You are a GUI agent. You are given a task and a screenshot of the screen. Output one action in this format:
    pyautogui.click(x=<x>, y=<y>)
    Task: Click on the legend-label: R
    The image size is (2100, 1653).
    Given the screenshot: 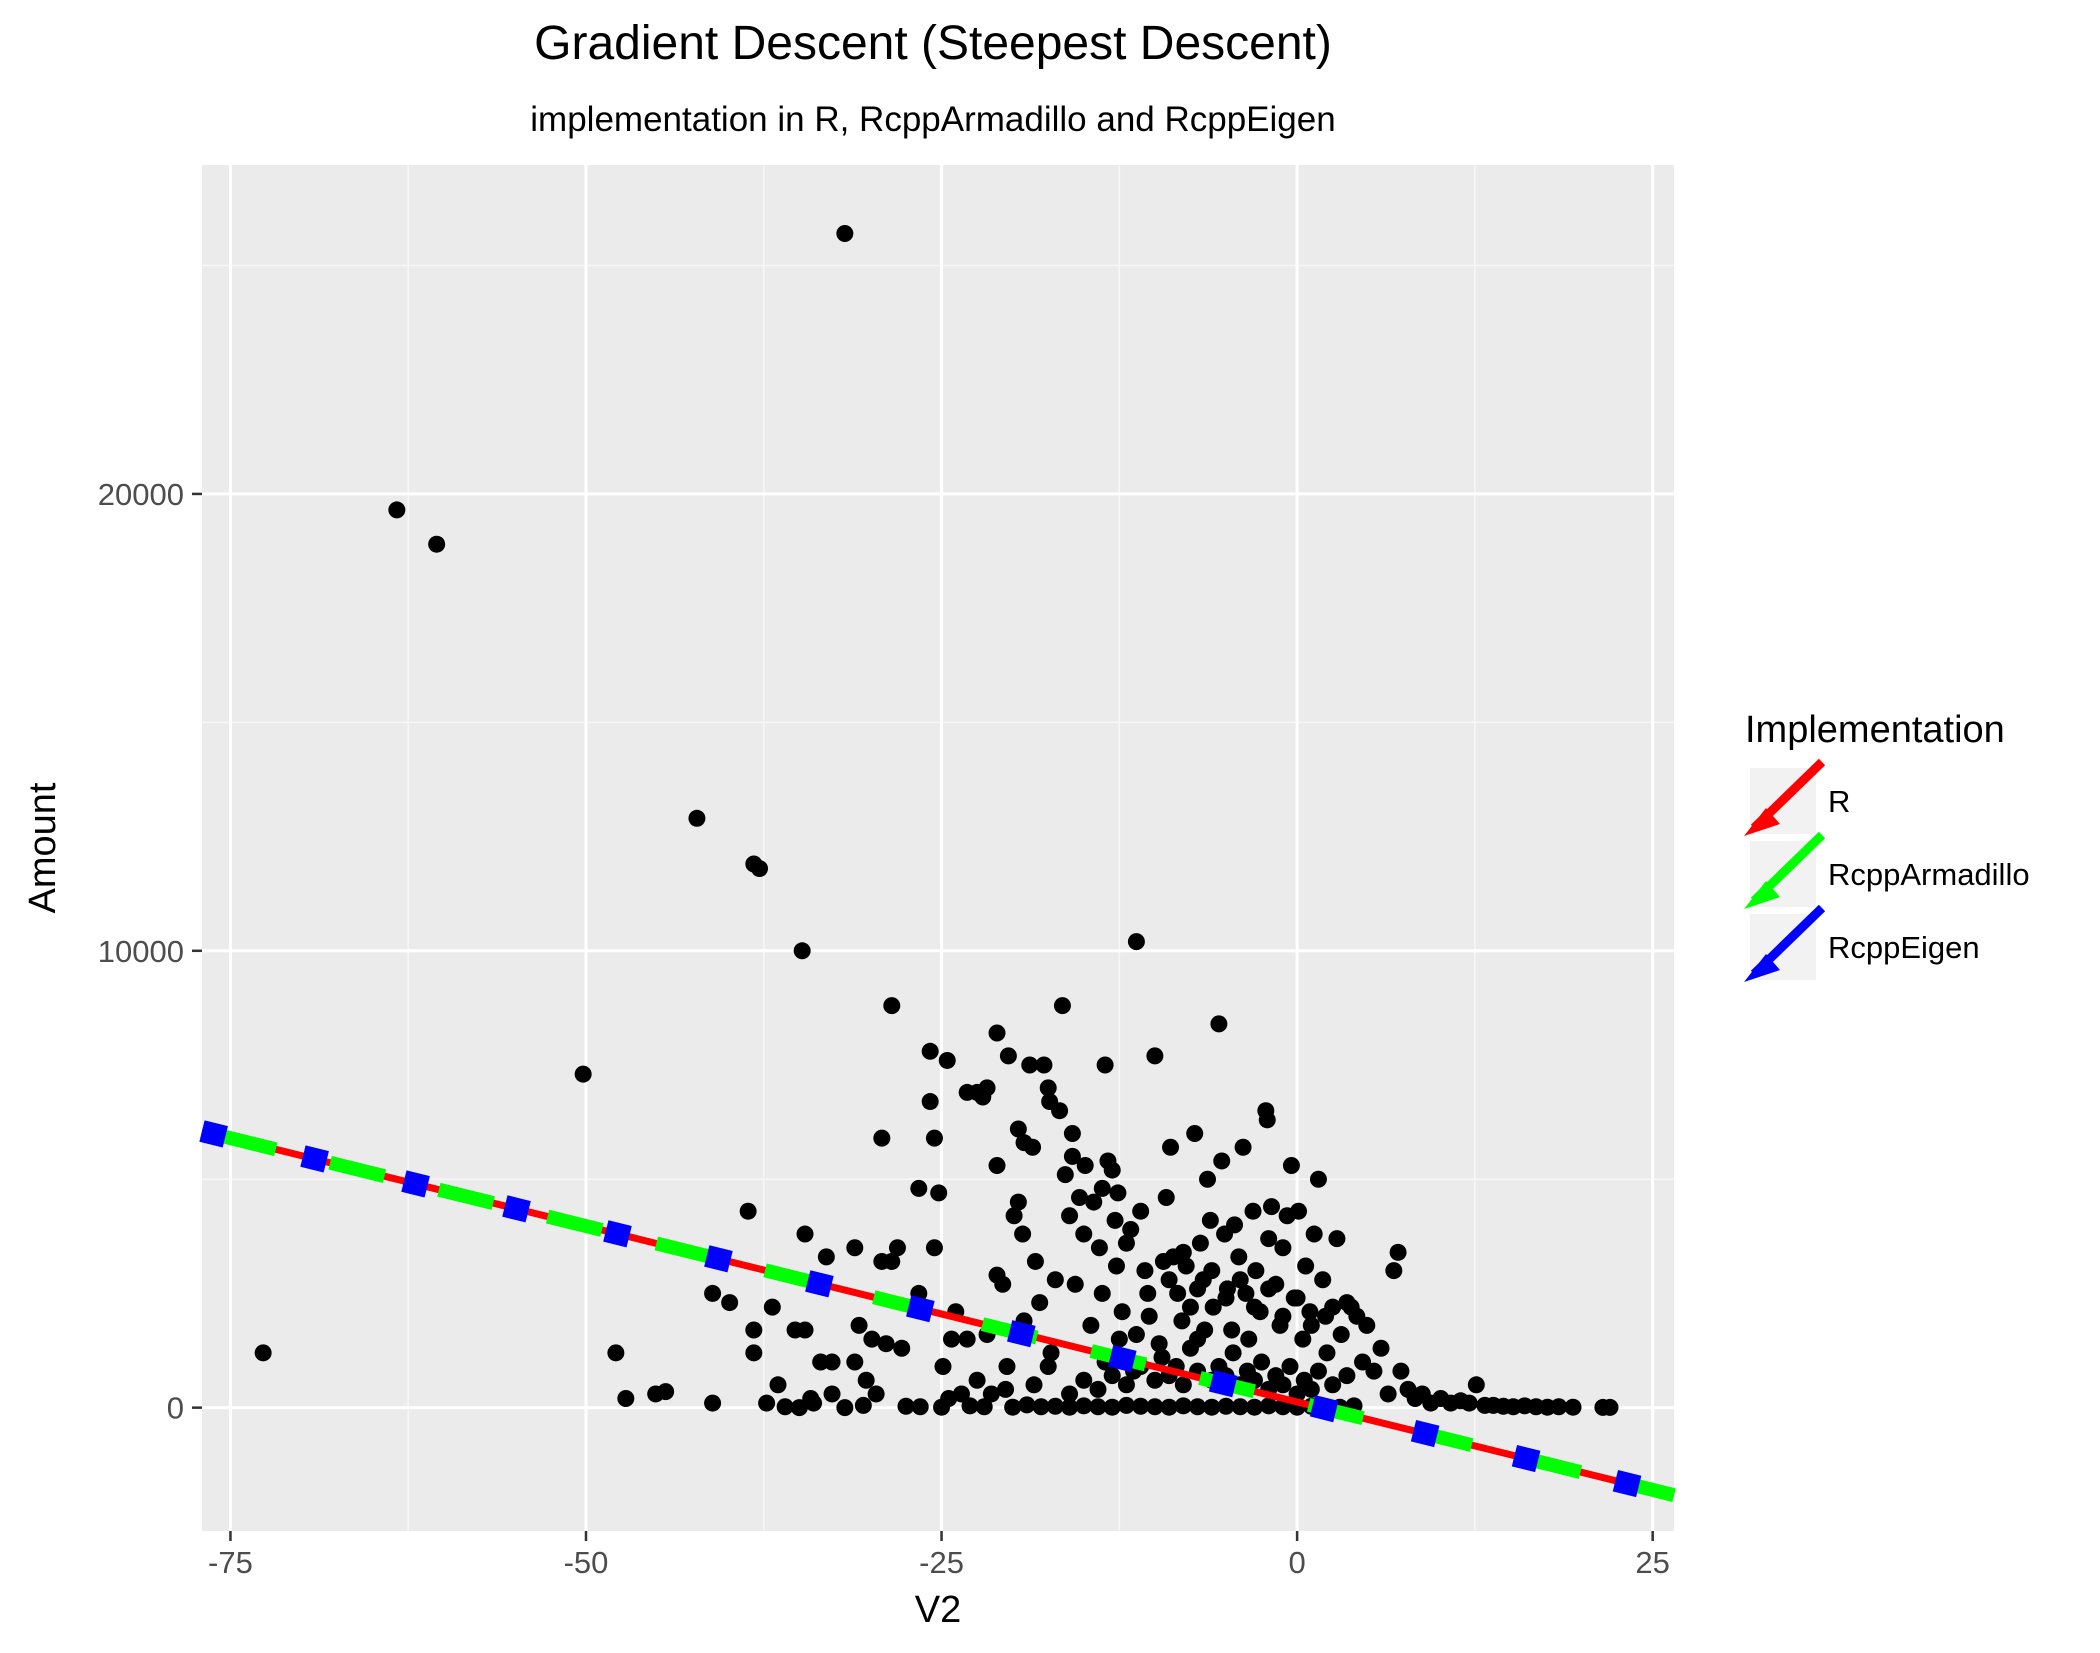 What is the action you would take?
    pyautogui.click(x=1839, y=801)
    